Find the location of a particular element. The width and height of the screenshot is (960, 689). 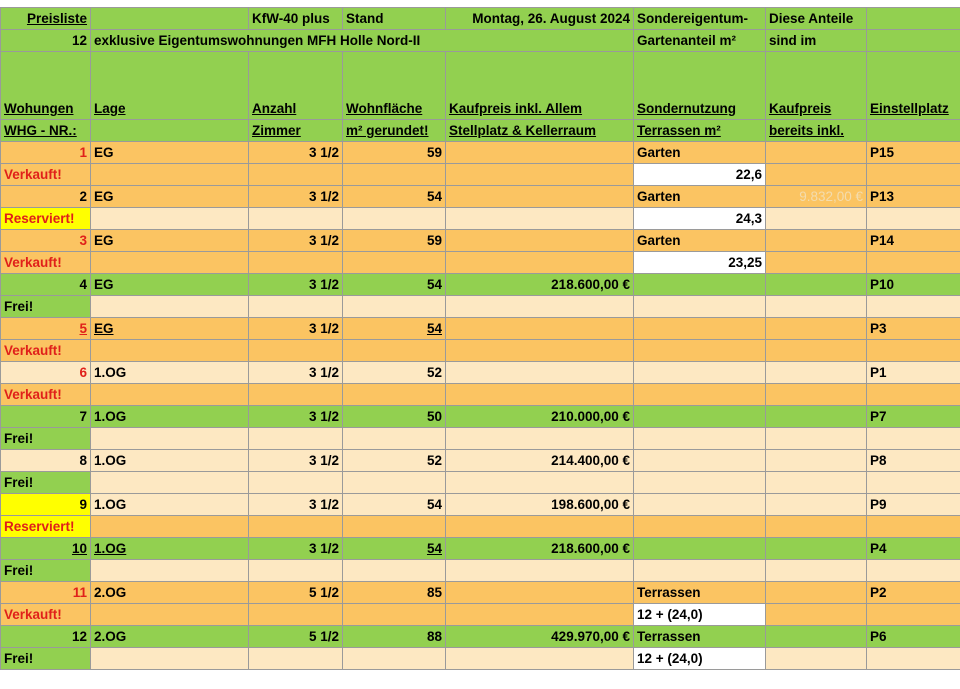

unit-row: Verkauft! 22,6 is located at coordinates (480, 174).